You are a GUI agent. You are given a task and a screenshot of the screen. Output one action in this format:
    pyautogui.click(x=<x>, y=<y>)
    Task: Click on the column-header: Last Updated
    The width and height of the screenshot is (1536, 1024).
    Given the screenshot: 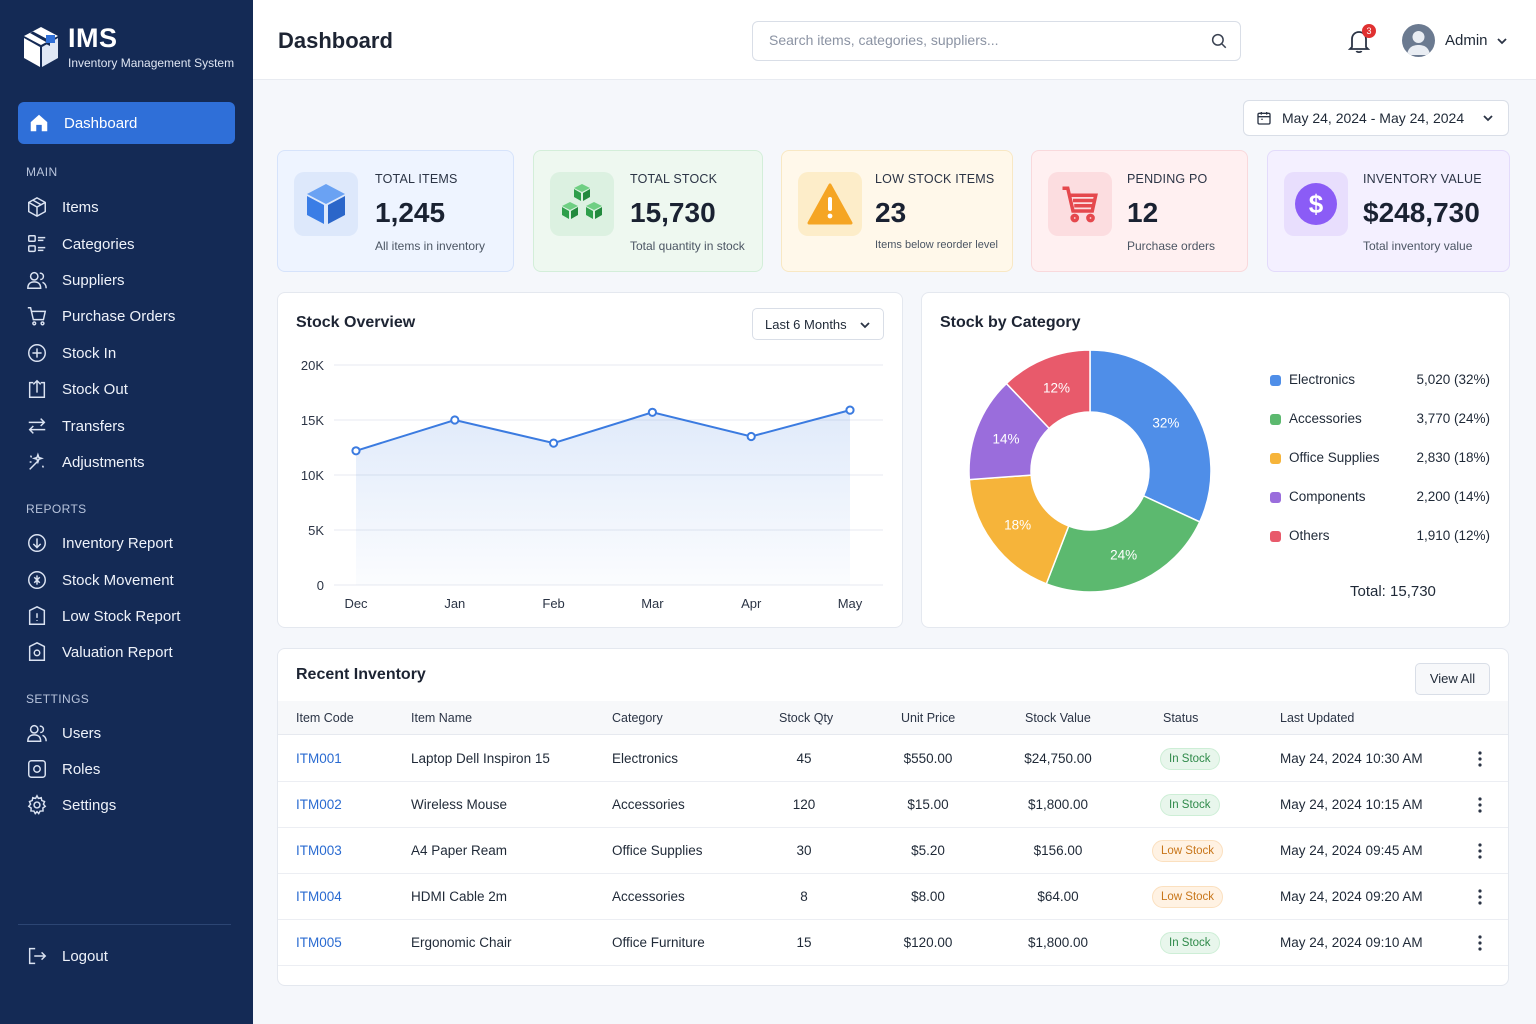 What is the action you would take?
    pyautogui.click(x=1317, y=718)
    